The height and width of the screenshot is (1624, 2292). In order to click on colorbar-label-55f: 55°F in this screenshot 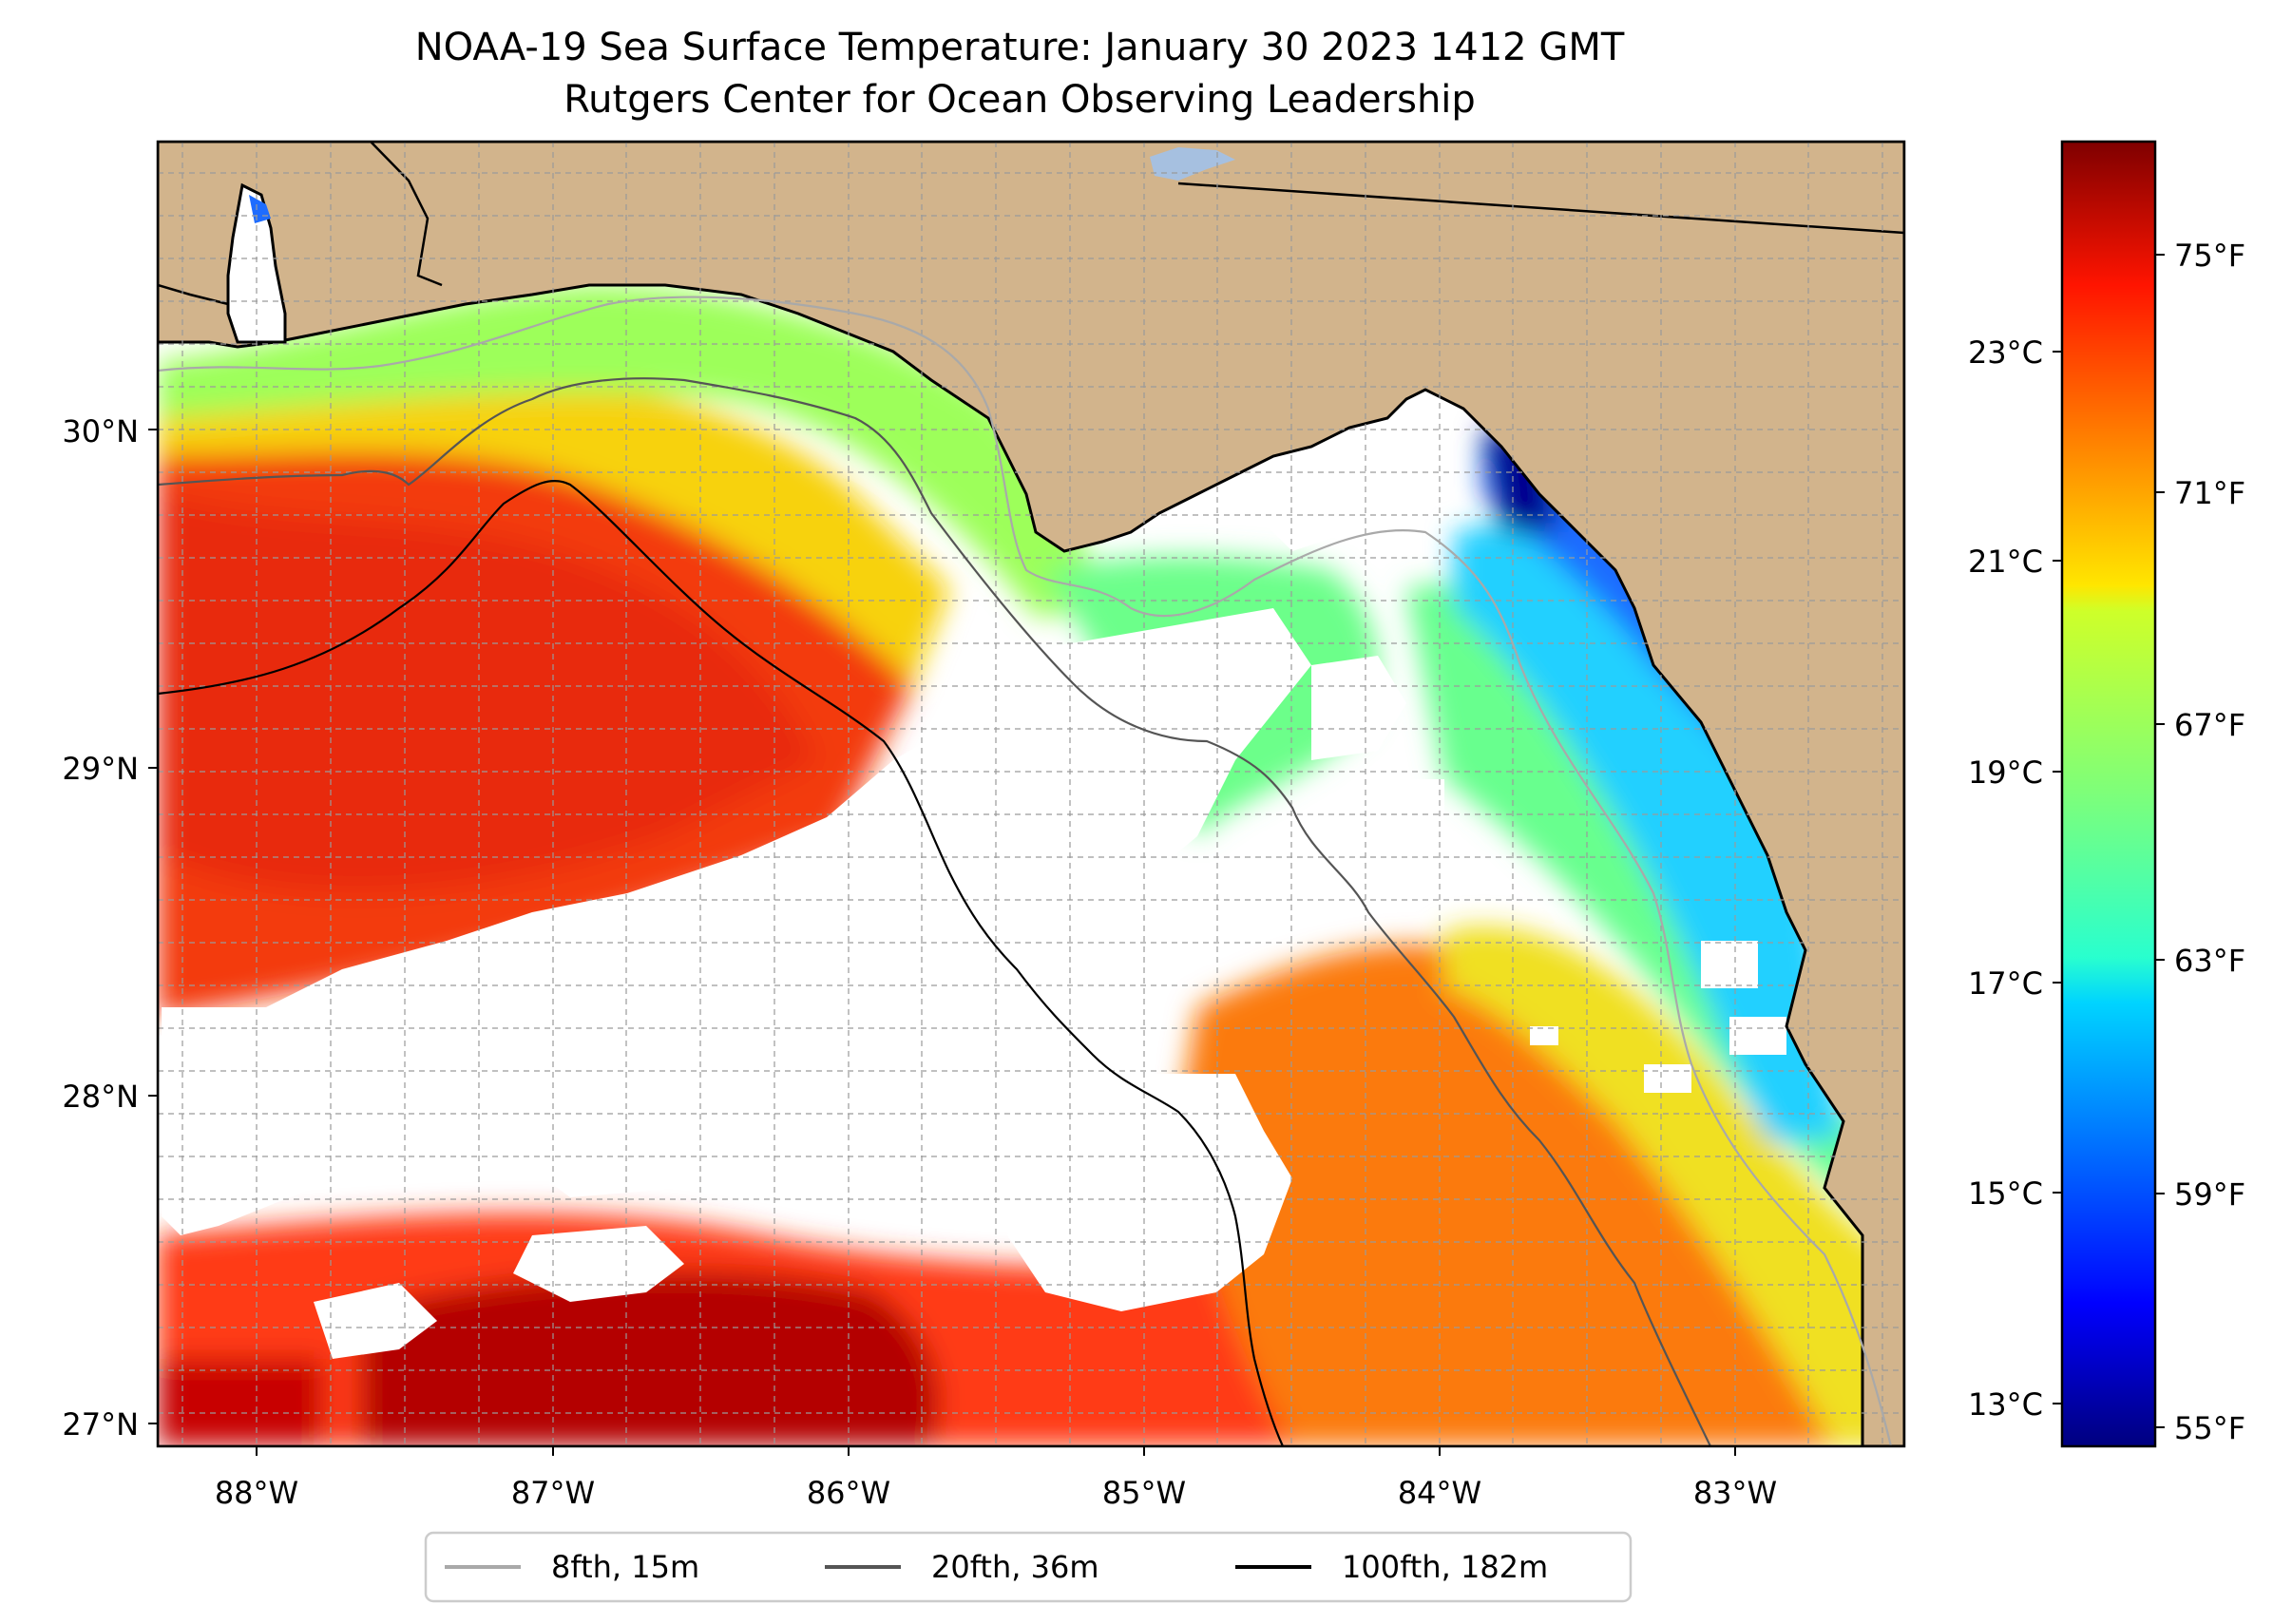, I will do `click(2209, 1428)`.